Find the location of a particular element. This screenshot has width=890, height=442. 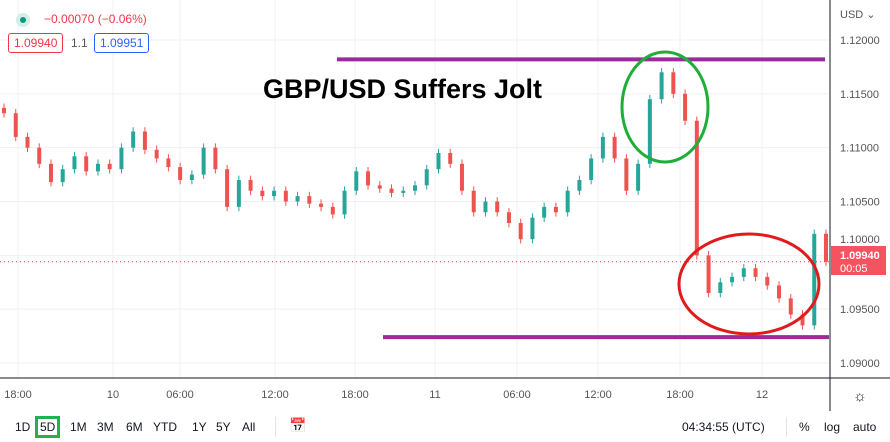

settings-gear-icon: ☼ is located at coordinates (860, 396).